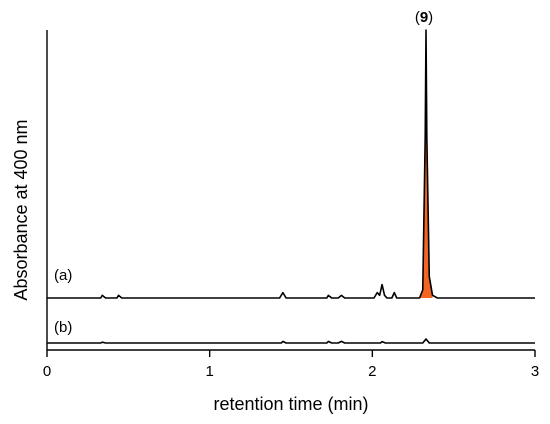 The height and width of the screenshot is (424, 550). What do you see at coordinates (21, 209) in the screenshot?
I see `y-axis-label: Absorbance at 400 nm` at bounding box center [21, 209].